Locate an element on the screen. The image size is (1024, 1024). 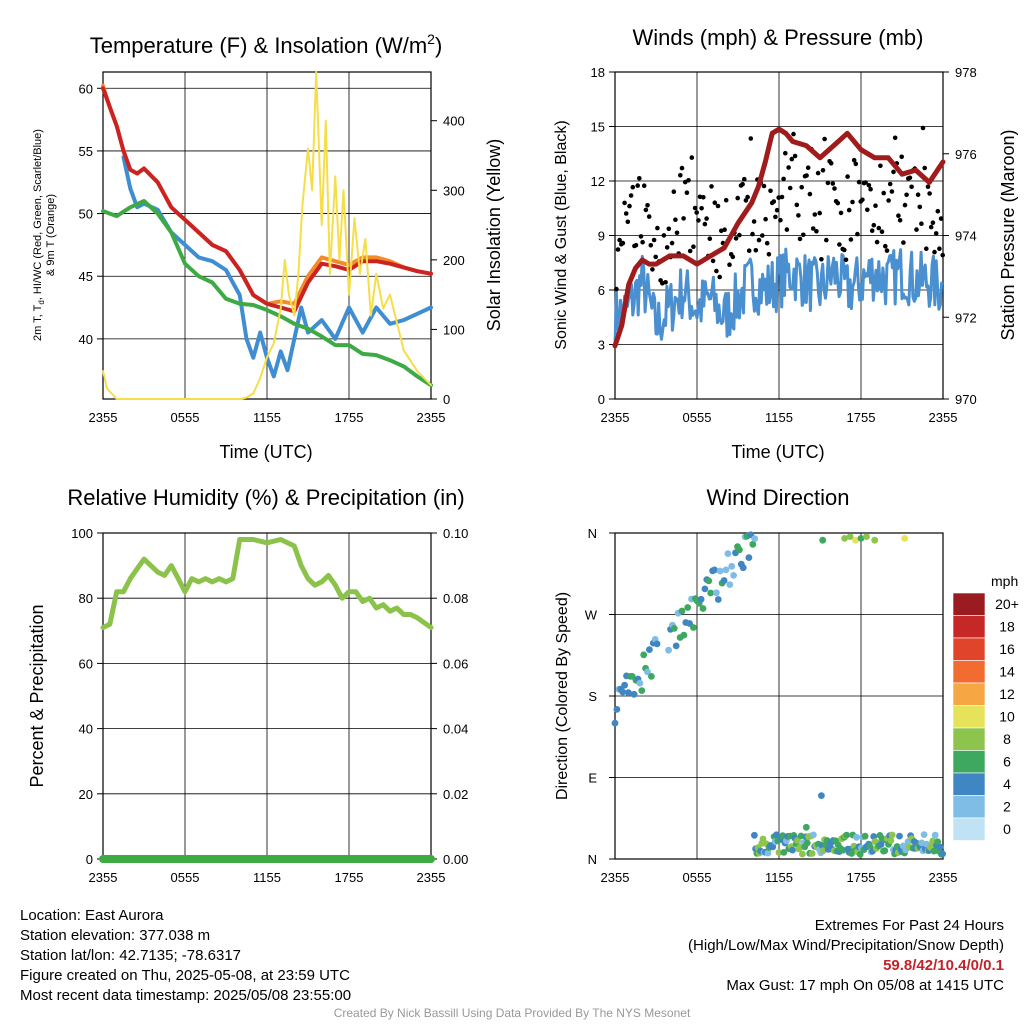
direction-y-tick-label: S is located at coordinates (592, 696).